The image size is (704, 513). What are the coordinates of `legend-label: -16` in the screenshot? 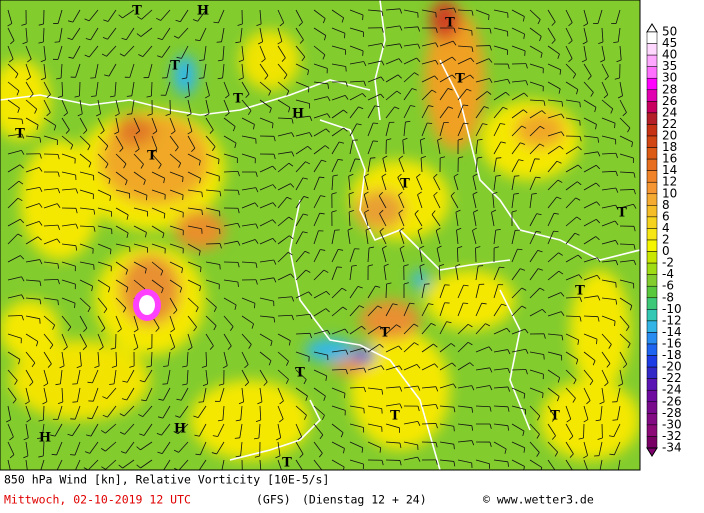 It's located at (672, 344).